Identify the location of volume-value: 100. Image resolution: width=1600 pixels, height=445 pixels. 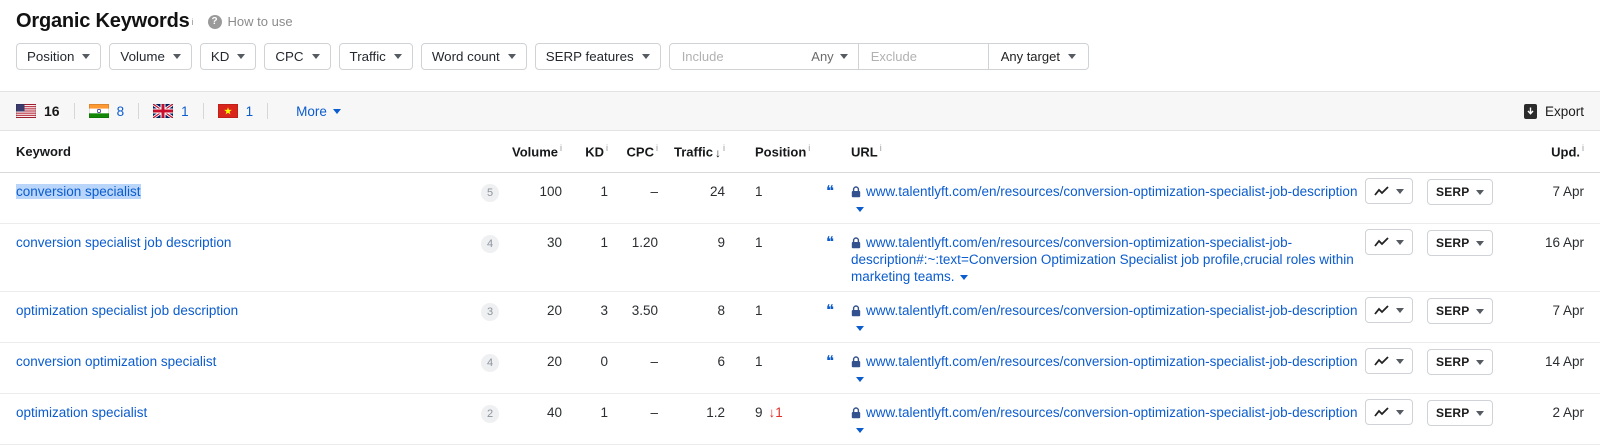
(550, 191).